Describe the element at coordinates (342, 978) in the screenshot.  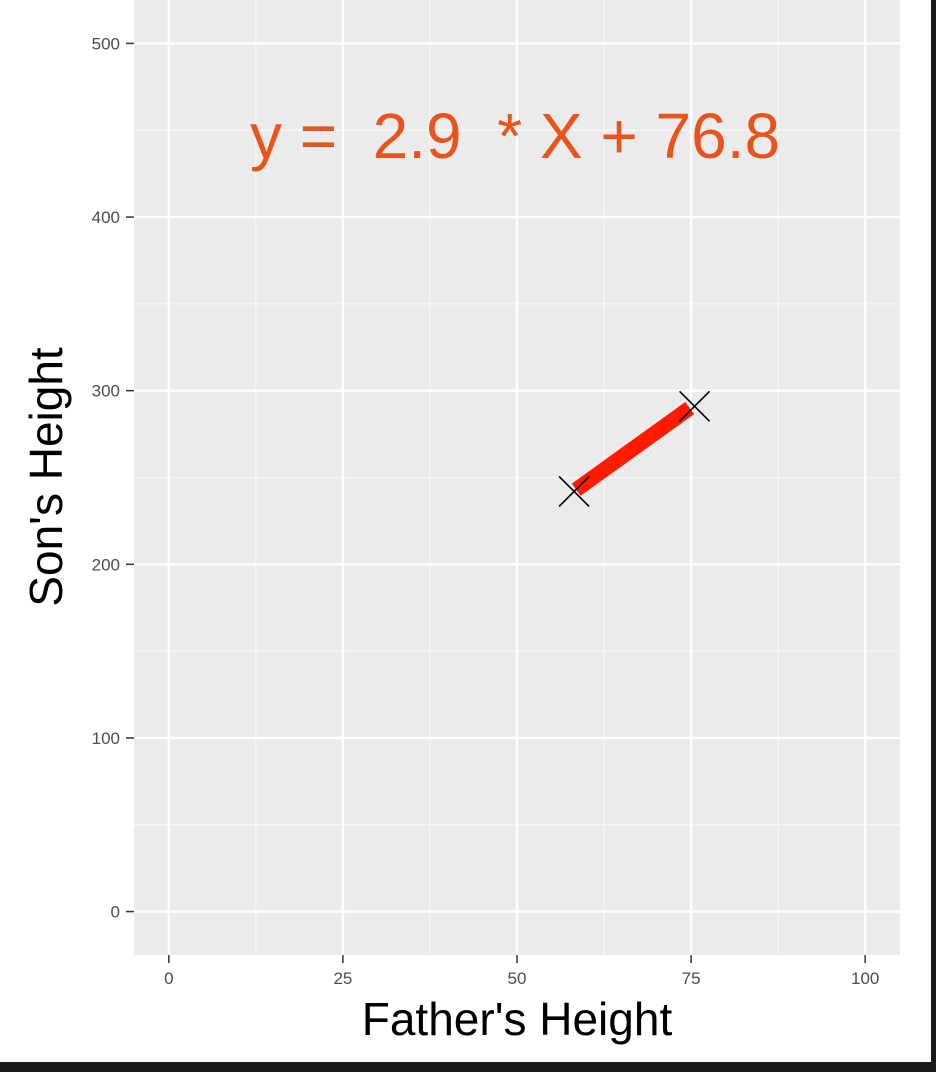
I see `x-tick-label: 25` at that location.